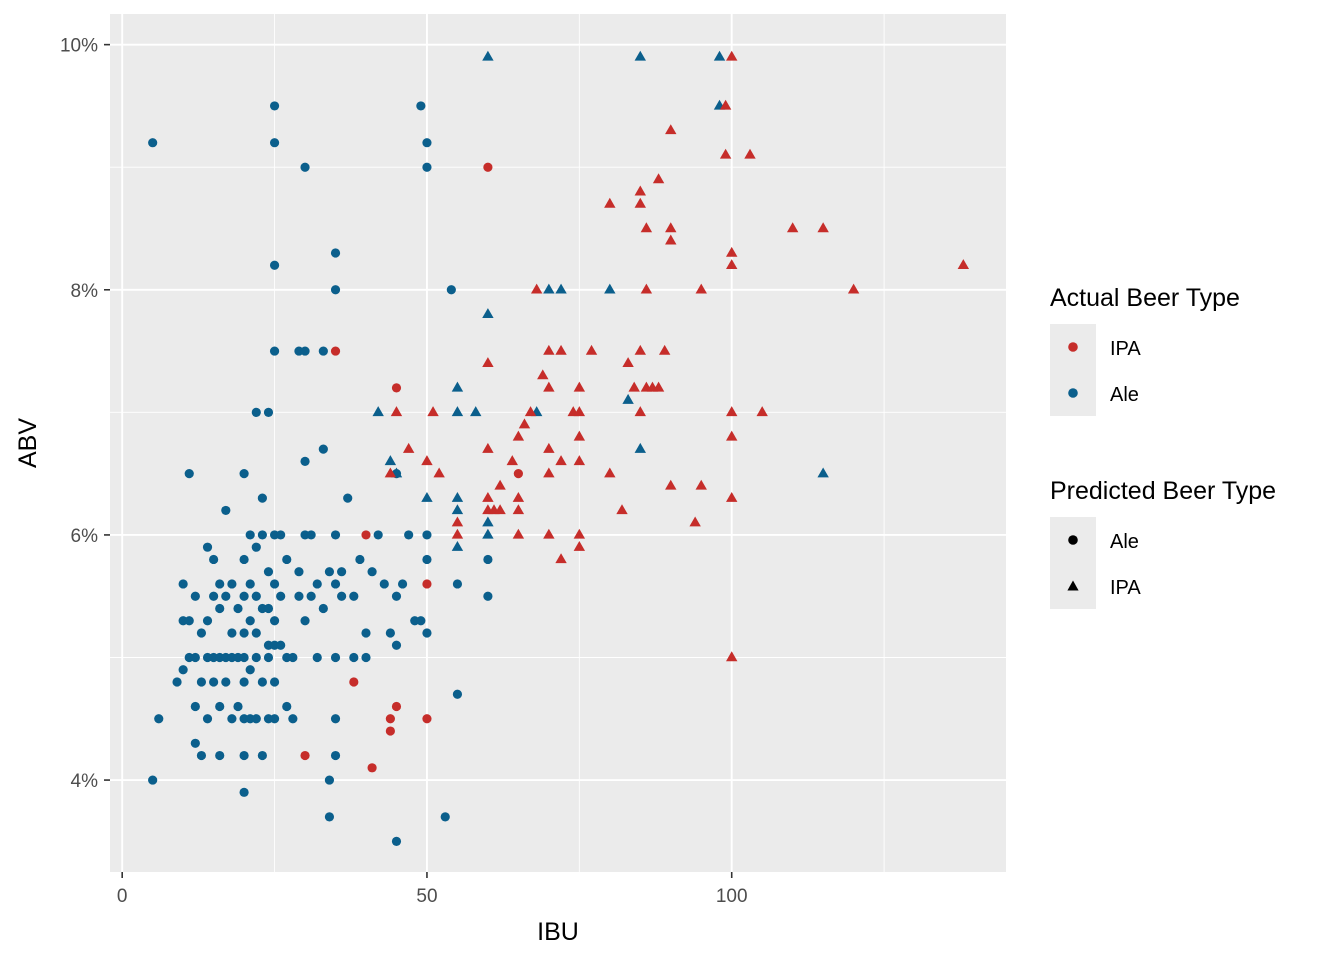 This screenshot has width=1344, height=960. What do you see at coordinates (1073, 540) in the screenshot?
I see `legend-key-circle-shape` at bounding box center [1073, 540].